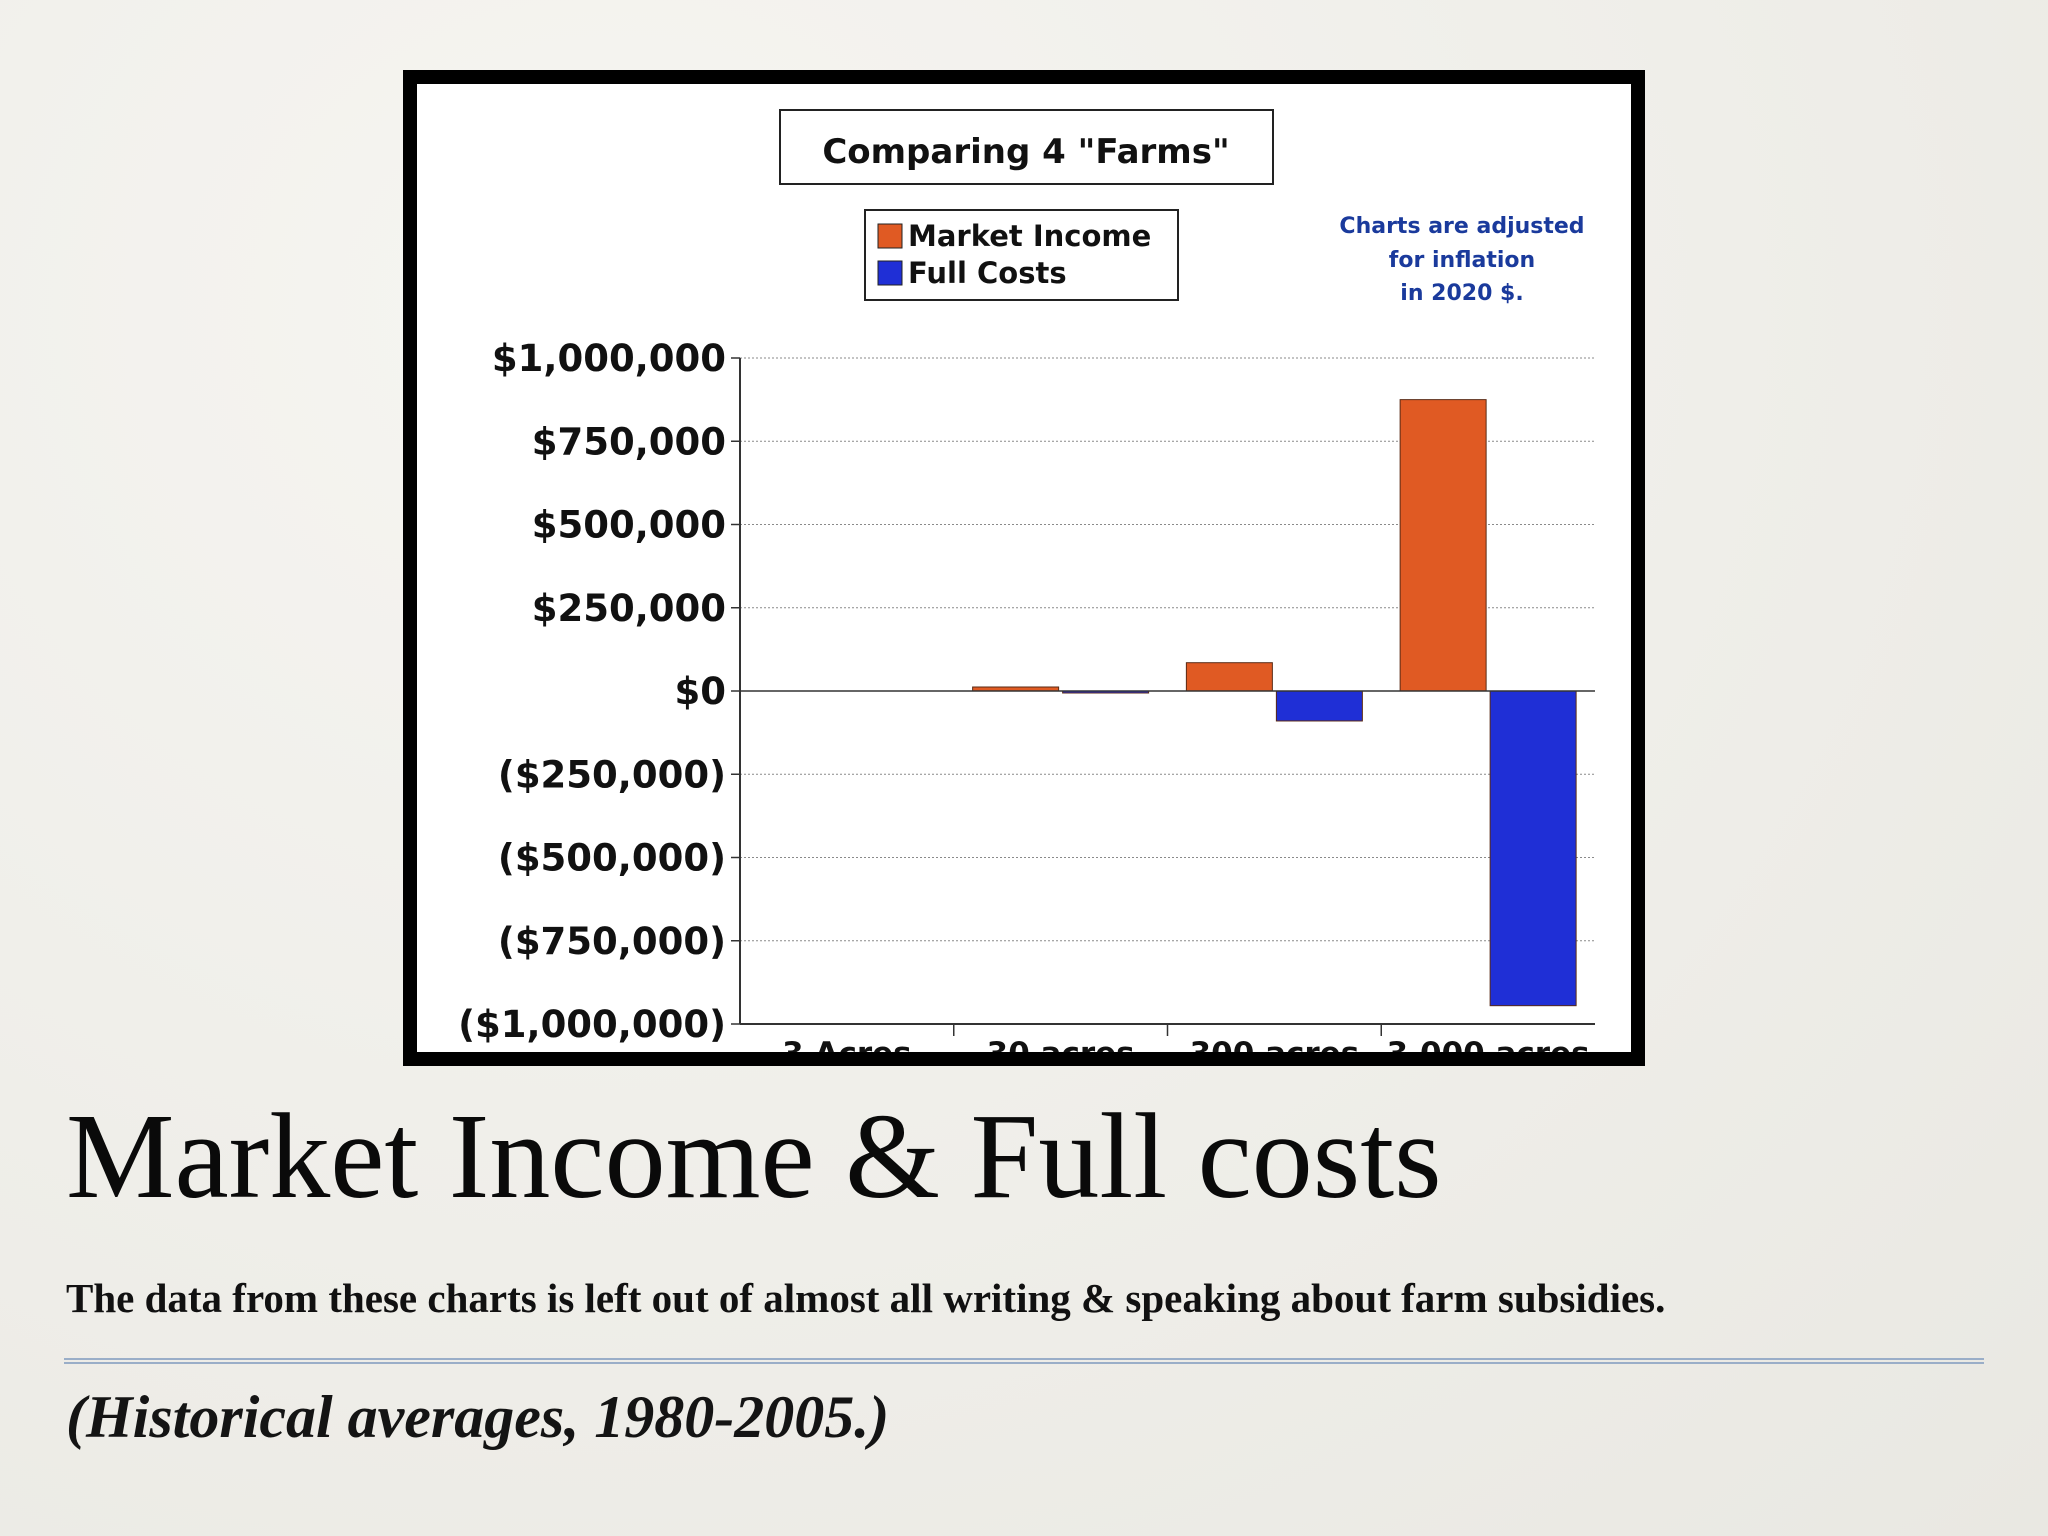 Image resolution: width=2048 pixels, height=1536 pixels. What do you see at coordinates (890, 236) in the screenshot?
I see `legend-swatch-market-income` at bounding box center [890, 236].